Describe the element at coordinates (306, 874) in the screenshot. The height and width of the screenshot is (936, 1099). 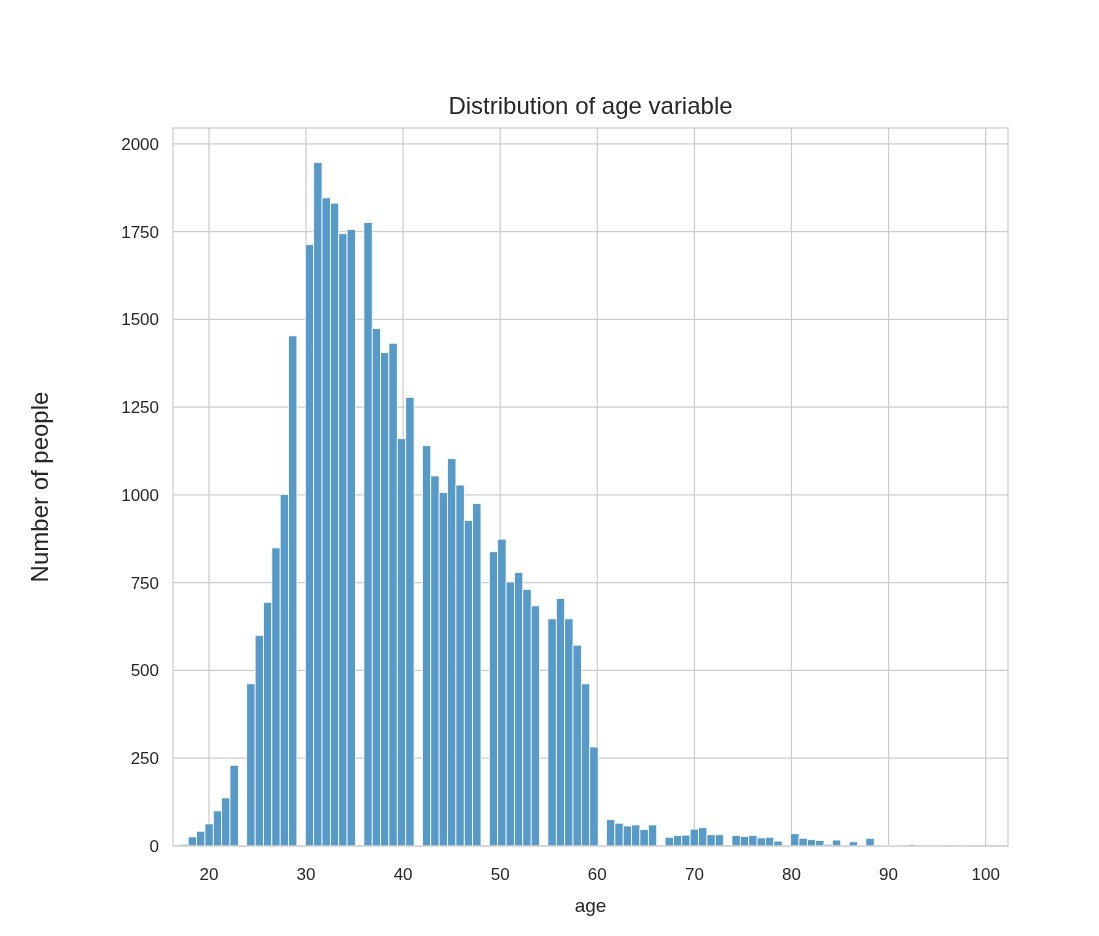
I see `x-tick-label: 30` at that location.